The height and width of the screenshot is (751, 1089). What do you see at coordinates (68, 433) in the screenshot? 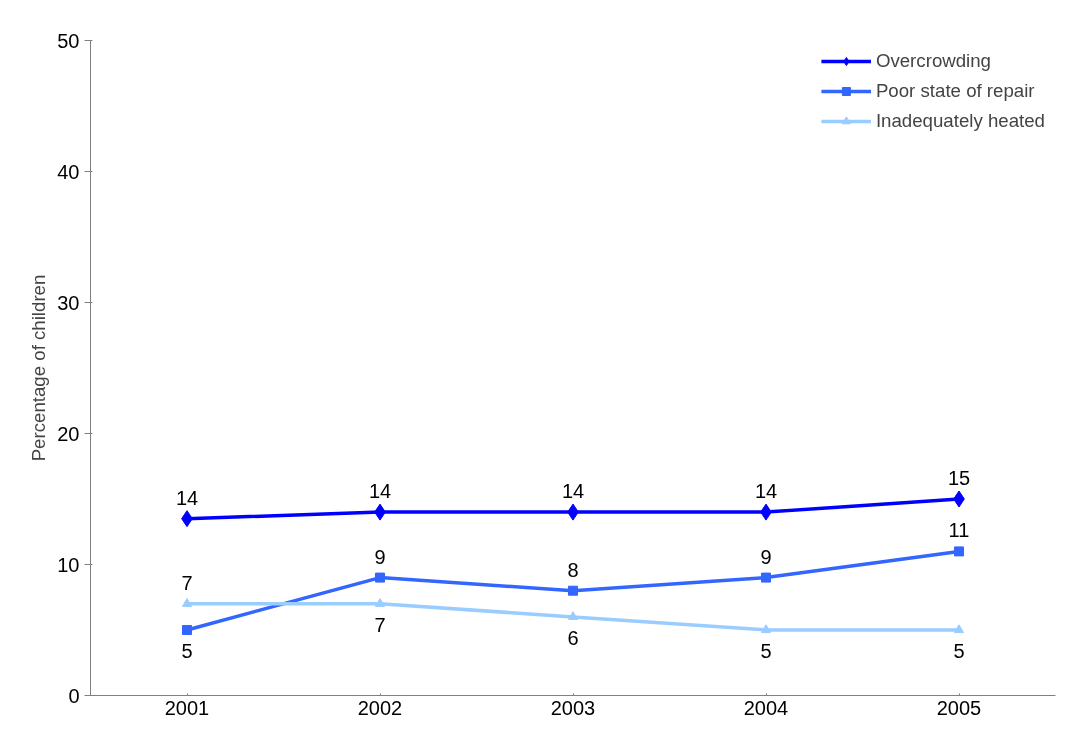
I see `y-tick-label: 20` at bounding box center [68, 433].